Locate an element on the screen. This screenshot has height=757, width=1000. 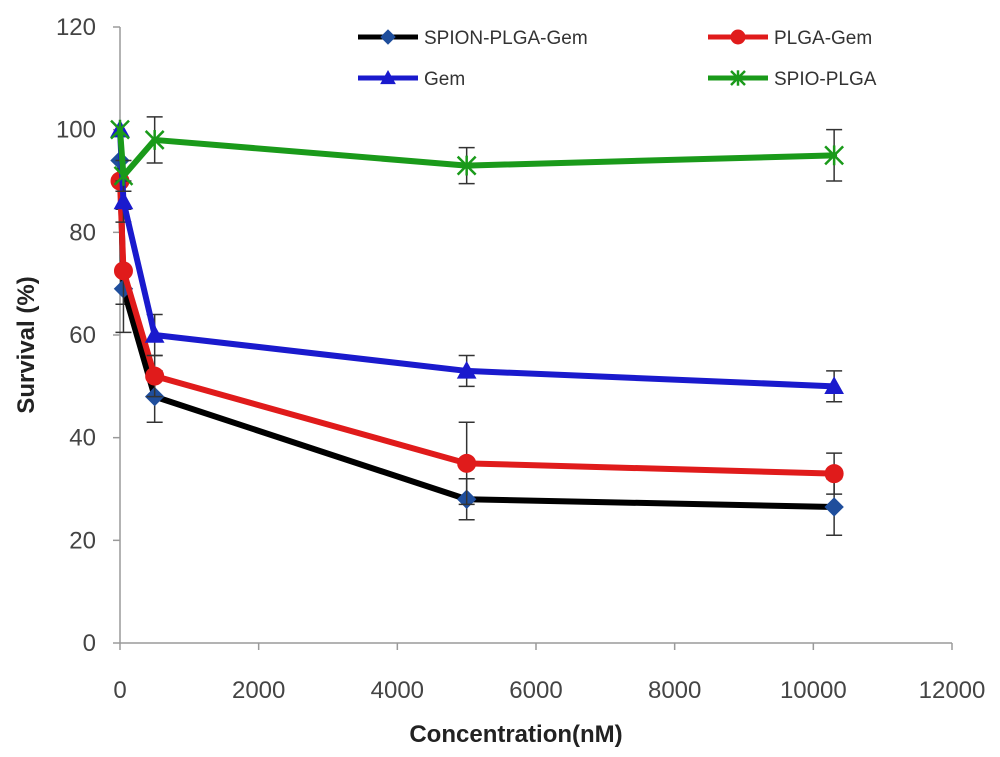
legend-item-spio-plga: SPIO-PLGA is located at coordinates (792, 79).